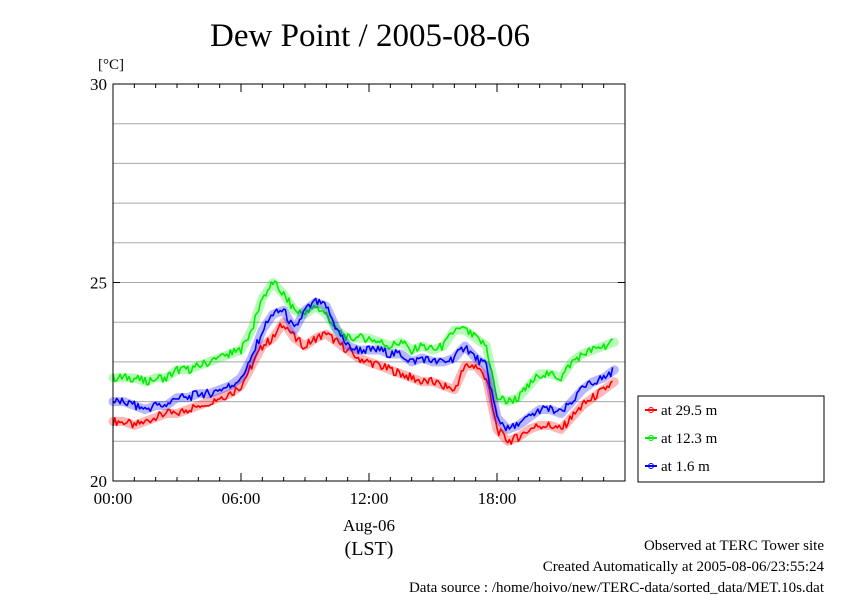 The width and height of the screenshot is (842, 595). I want to click on legend: at 29.5 m at 12.3 m at 1.6 m, so click(731, 439).